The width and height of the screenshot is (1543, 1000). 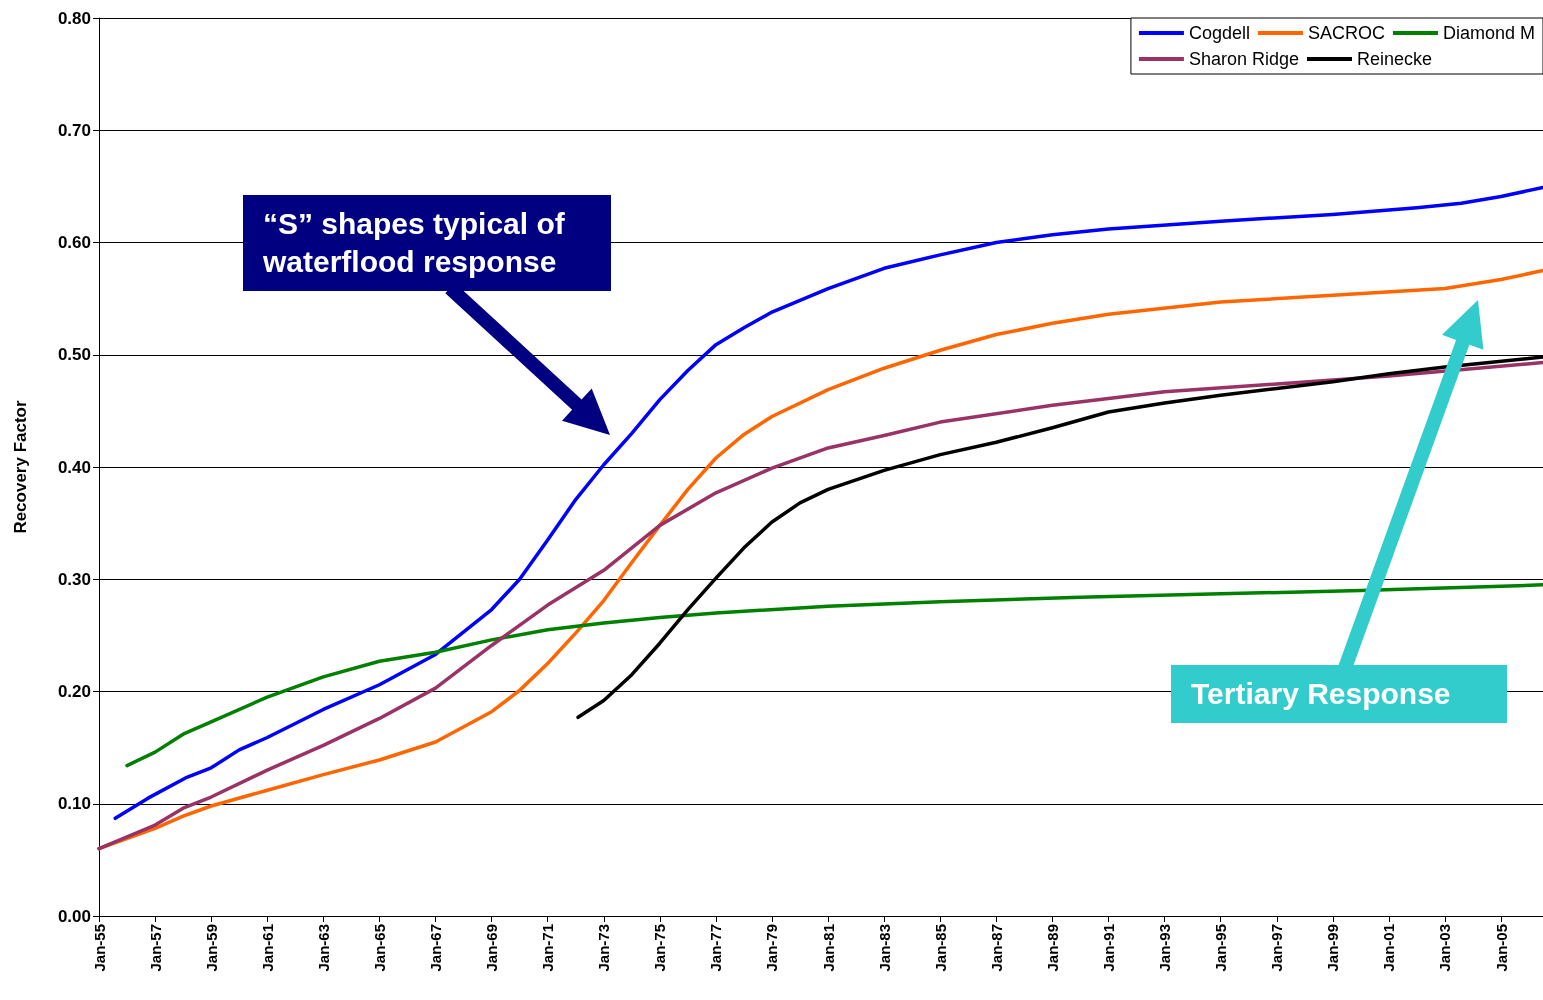 What do you see at coordinates (99, 948) in the screenshot?
I see `x-tick-label: Jan-55` at bounding box center [99, 948].